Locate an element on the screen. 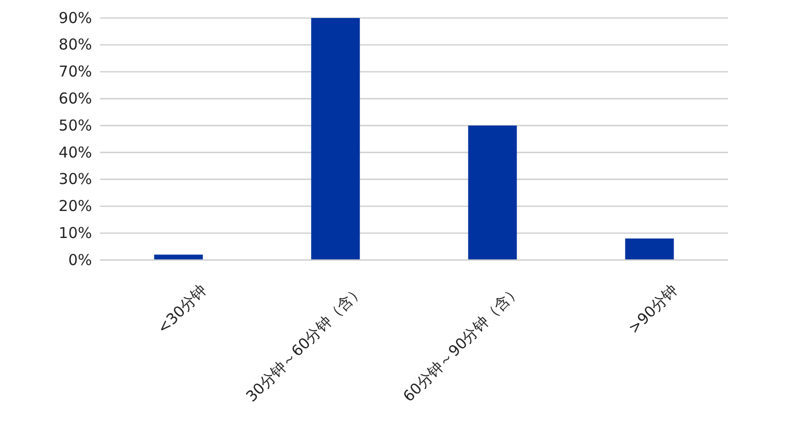  y-tick-label: 90% is located at coordinates (75, 17).